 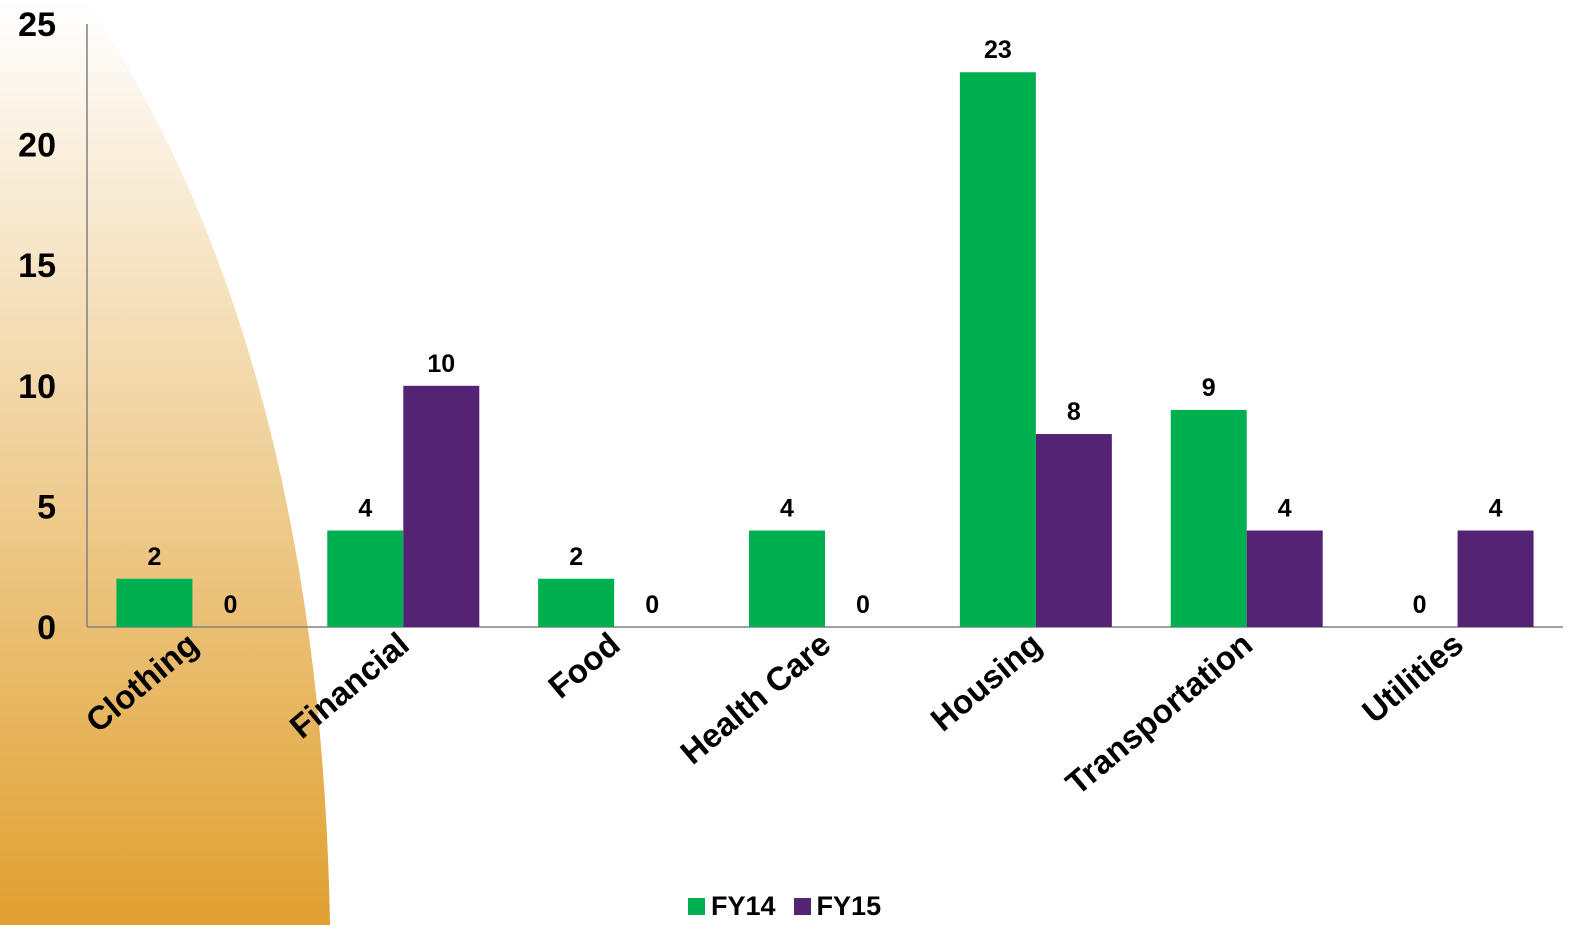 I want to click on legend: FY14 FY15, so click(x=784, y=906).